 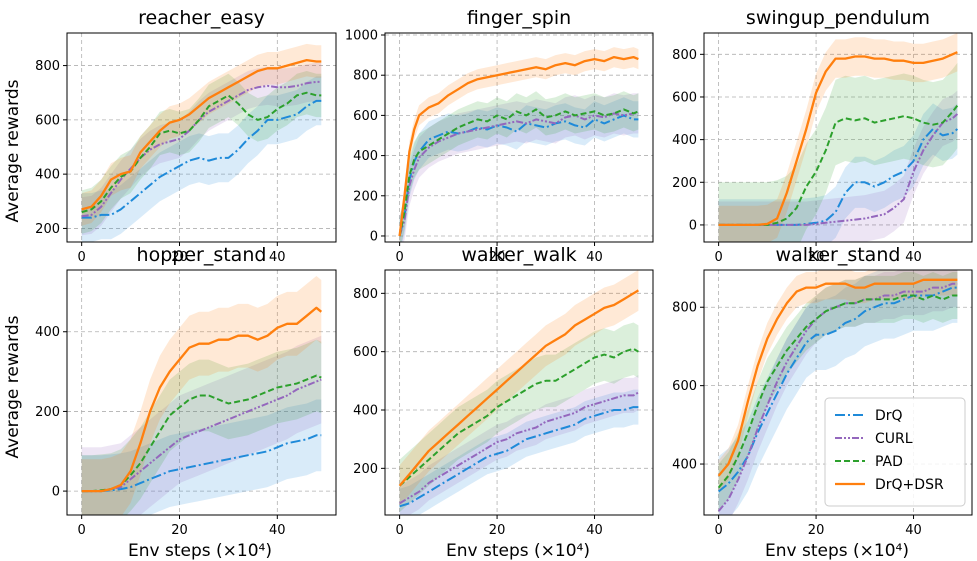 What do you see at coordinates (13, 150) in the screenshot?
I see `ylabel-top-row: Average rewards` at bounding box center [13, 150].